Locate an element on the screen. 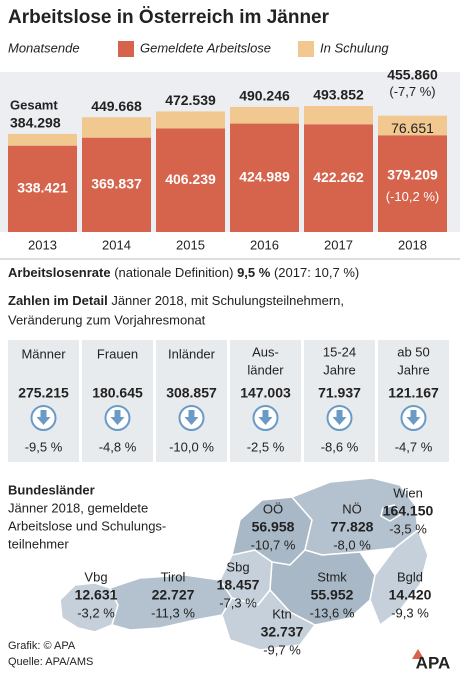 Image resolution: width=460 pixels, height=680 pixels. source: Quelle: APA/AMS is located at coordinates (50, 662).